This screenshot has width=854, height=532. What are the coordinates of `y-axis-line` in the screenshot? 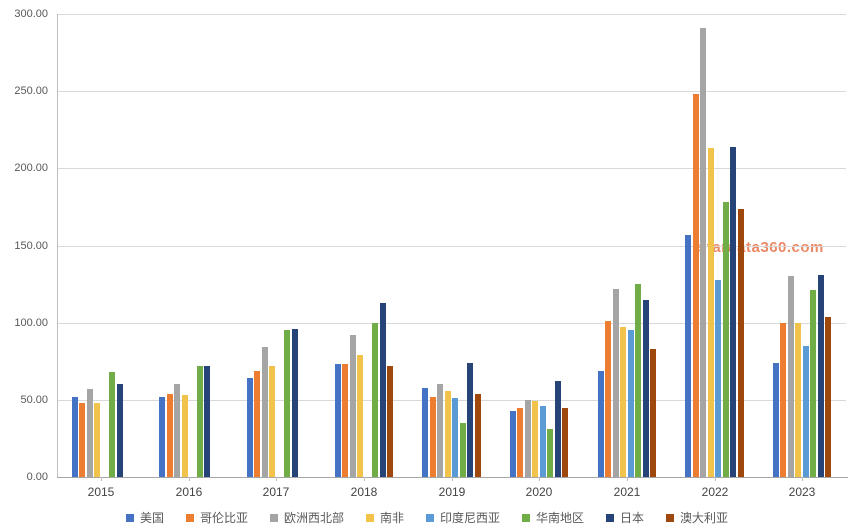 It's located at (57, 245).